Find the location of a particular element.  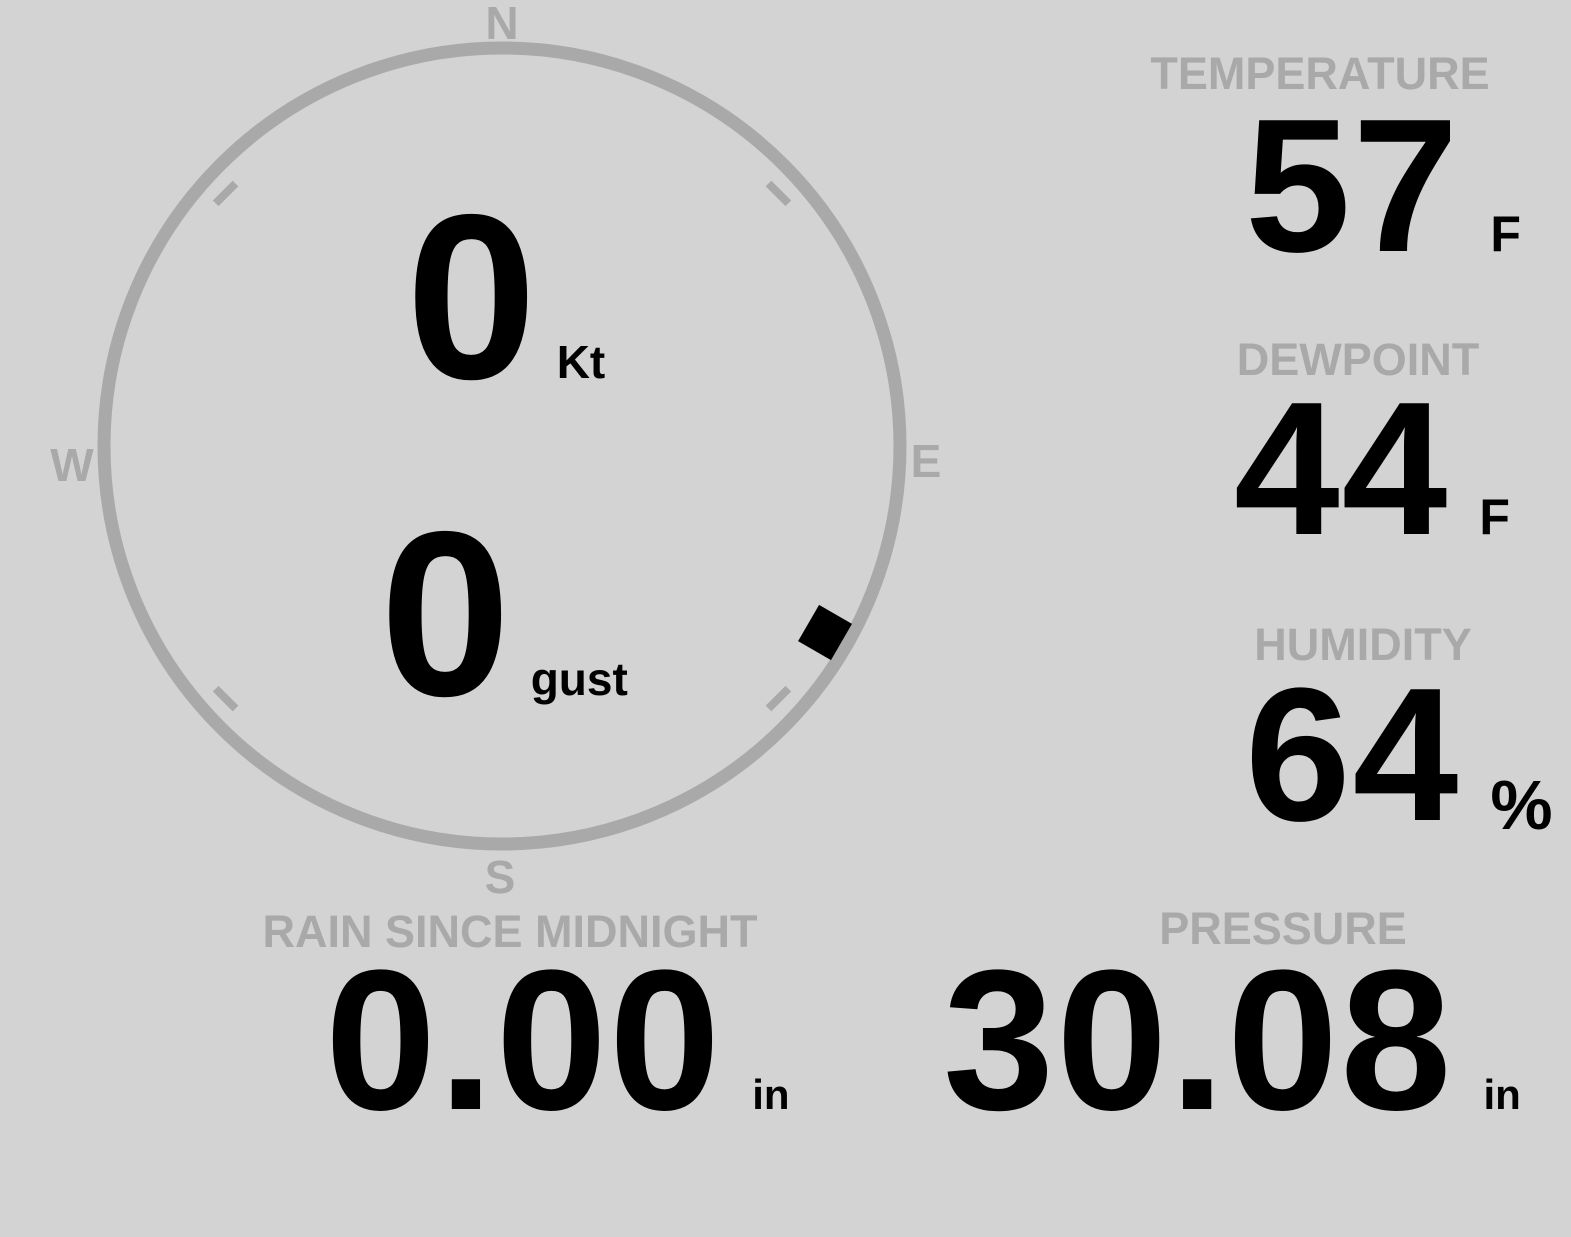

pressure-value: 30.08 is located at coordinates (1198, 1040).